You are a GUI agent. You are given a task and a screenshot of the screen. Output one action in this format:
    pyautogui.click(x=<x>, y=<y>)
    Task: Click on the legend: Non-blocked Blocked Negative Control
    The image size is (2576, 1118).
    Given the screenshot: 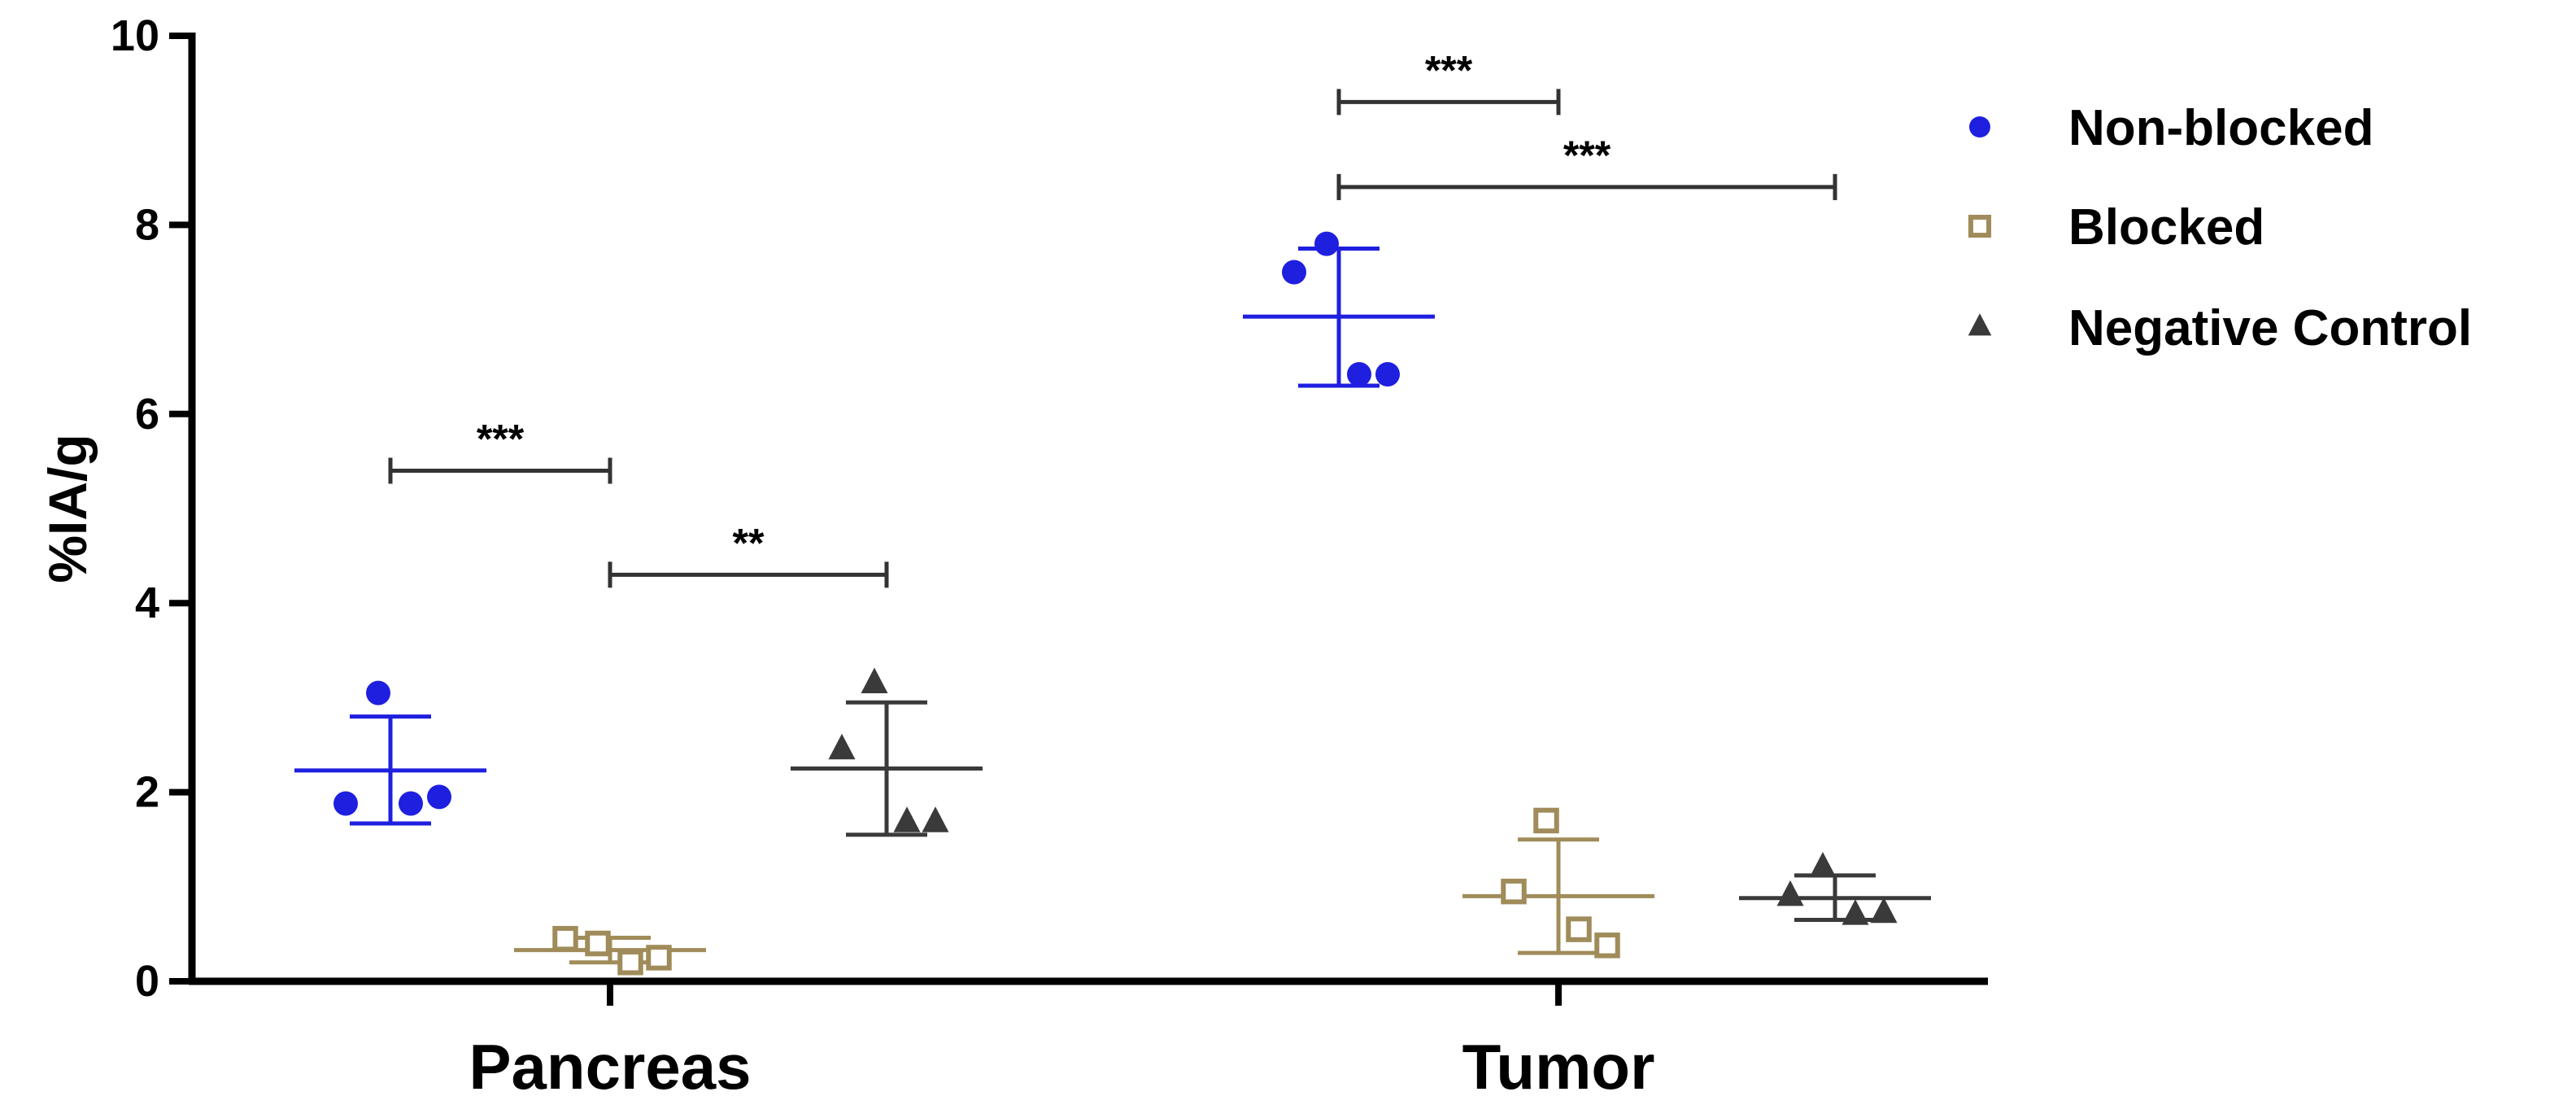 What is the action you would take?
    pyautogui.click(x=2220, y=228)
    